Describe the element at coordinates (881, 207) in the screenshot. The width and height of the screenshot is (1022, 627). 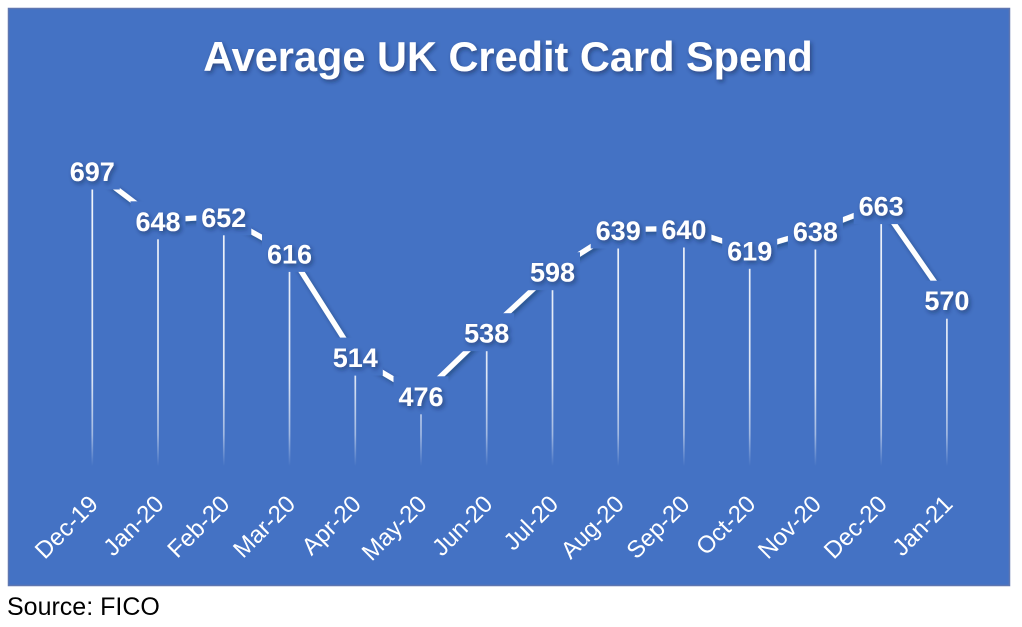
I see `svg-text: 663` at that location.